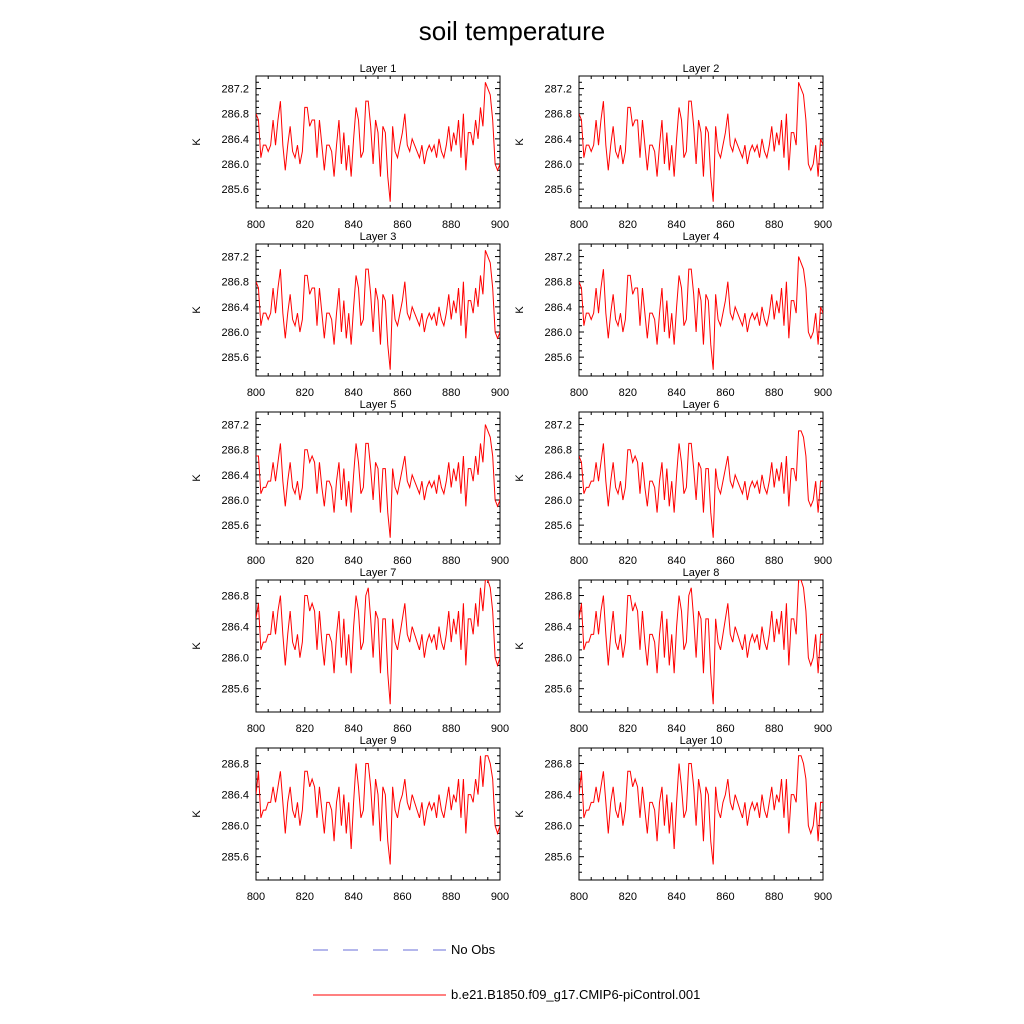 This screenshot has height=1024, width=1024. Describe the element at coordinates (575, 994) in the screenshot. I see `legend-model-label: b.e21.B1850.f09_g17.CMIP6-piControl.001` at that location.